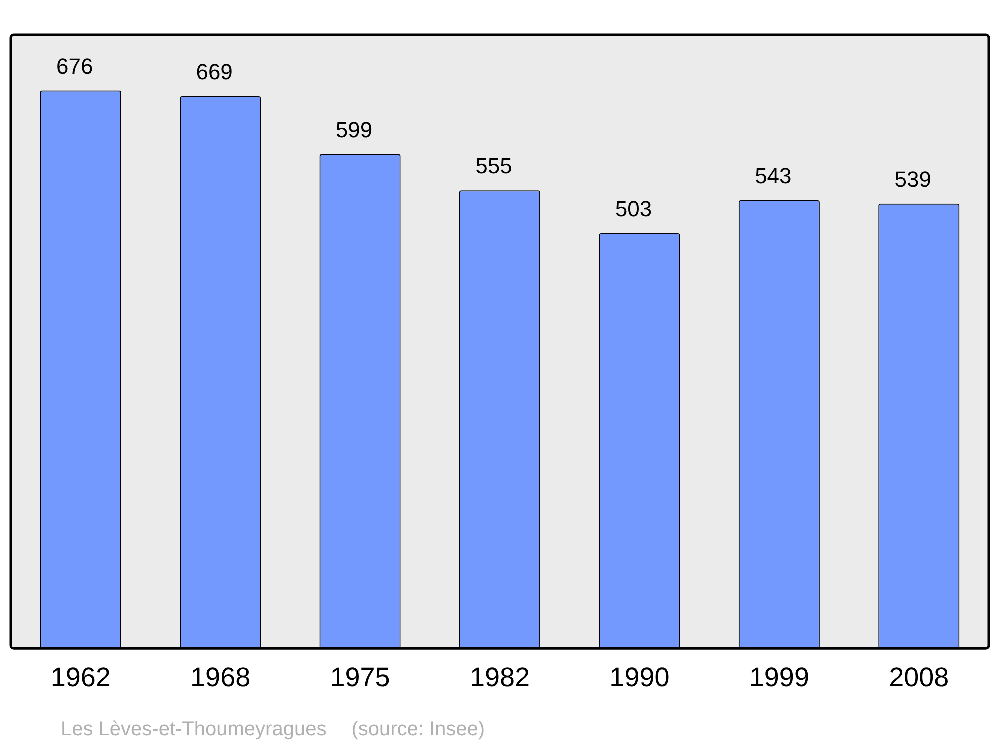 This screenshot has height=747, width=1000. I want to click on data-label: 543, so click(773, 176).